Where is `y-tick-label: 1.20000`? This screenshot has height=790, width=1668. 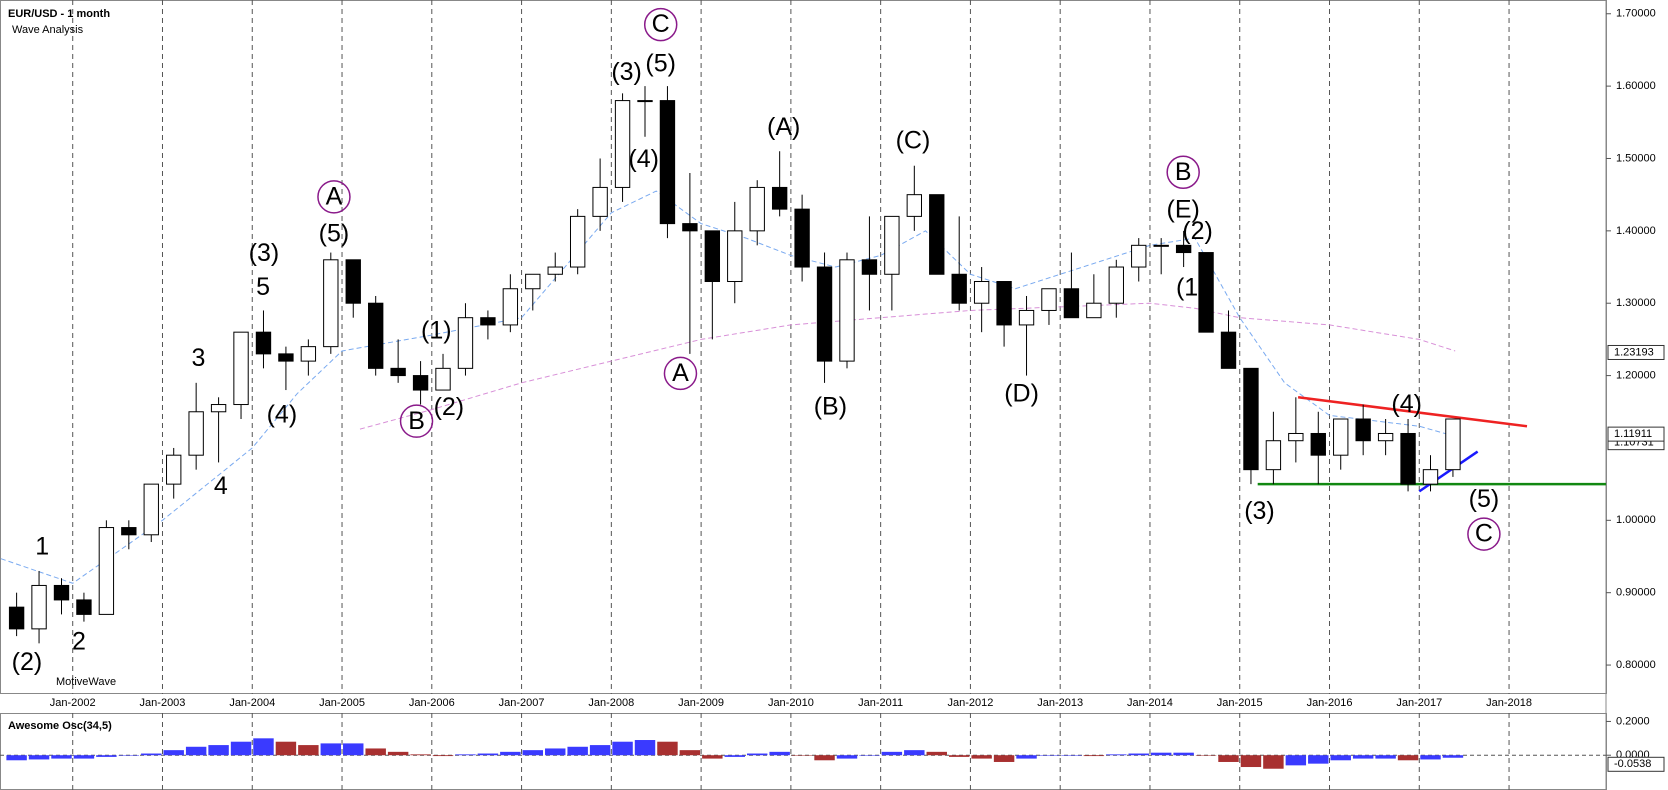 y-tick-label: 1.20000 is located at coordinates (1636, 375).